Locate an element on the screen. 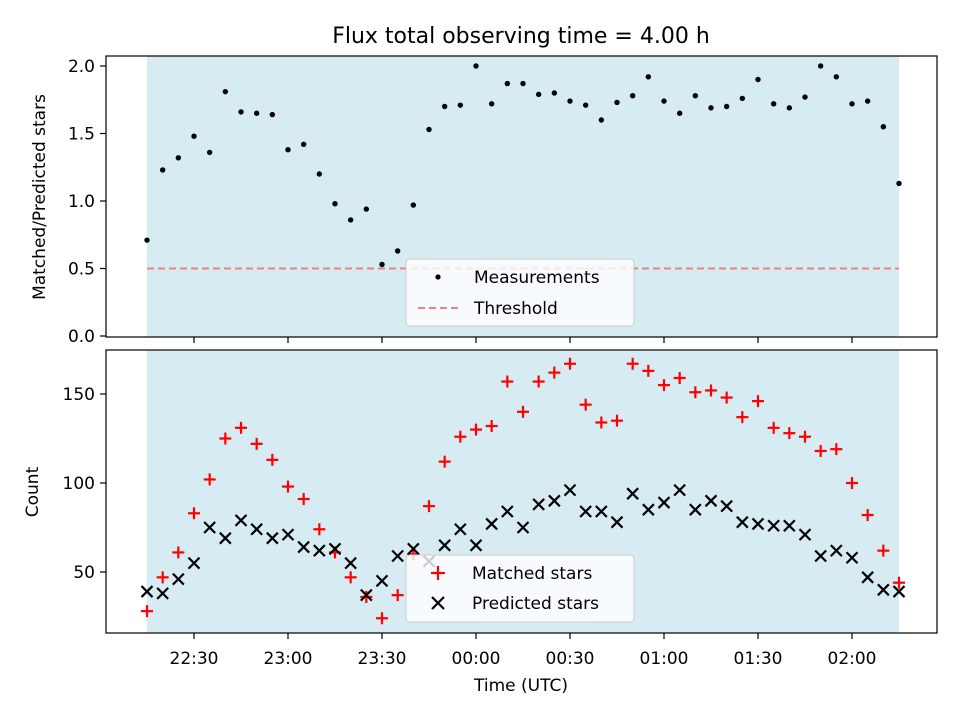 The width and height of the screenshot is (960, 720). legend-label-predicted: Predicted stars is located at coordinates (535, 604).